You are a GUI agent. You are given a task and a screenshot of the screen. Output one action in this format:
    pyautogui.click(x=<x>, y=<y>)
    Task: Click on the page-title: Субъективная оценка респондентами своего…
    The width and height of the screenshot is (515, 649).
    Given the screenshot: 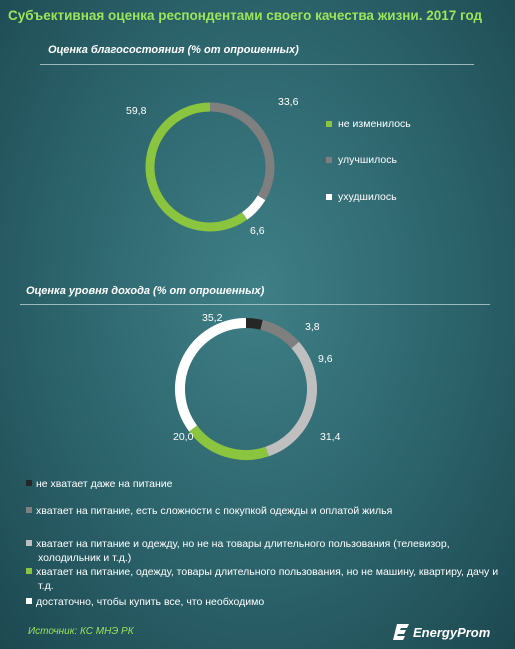 What is the action you would take?
    pyautogui.click(x=245, y=15)
    